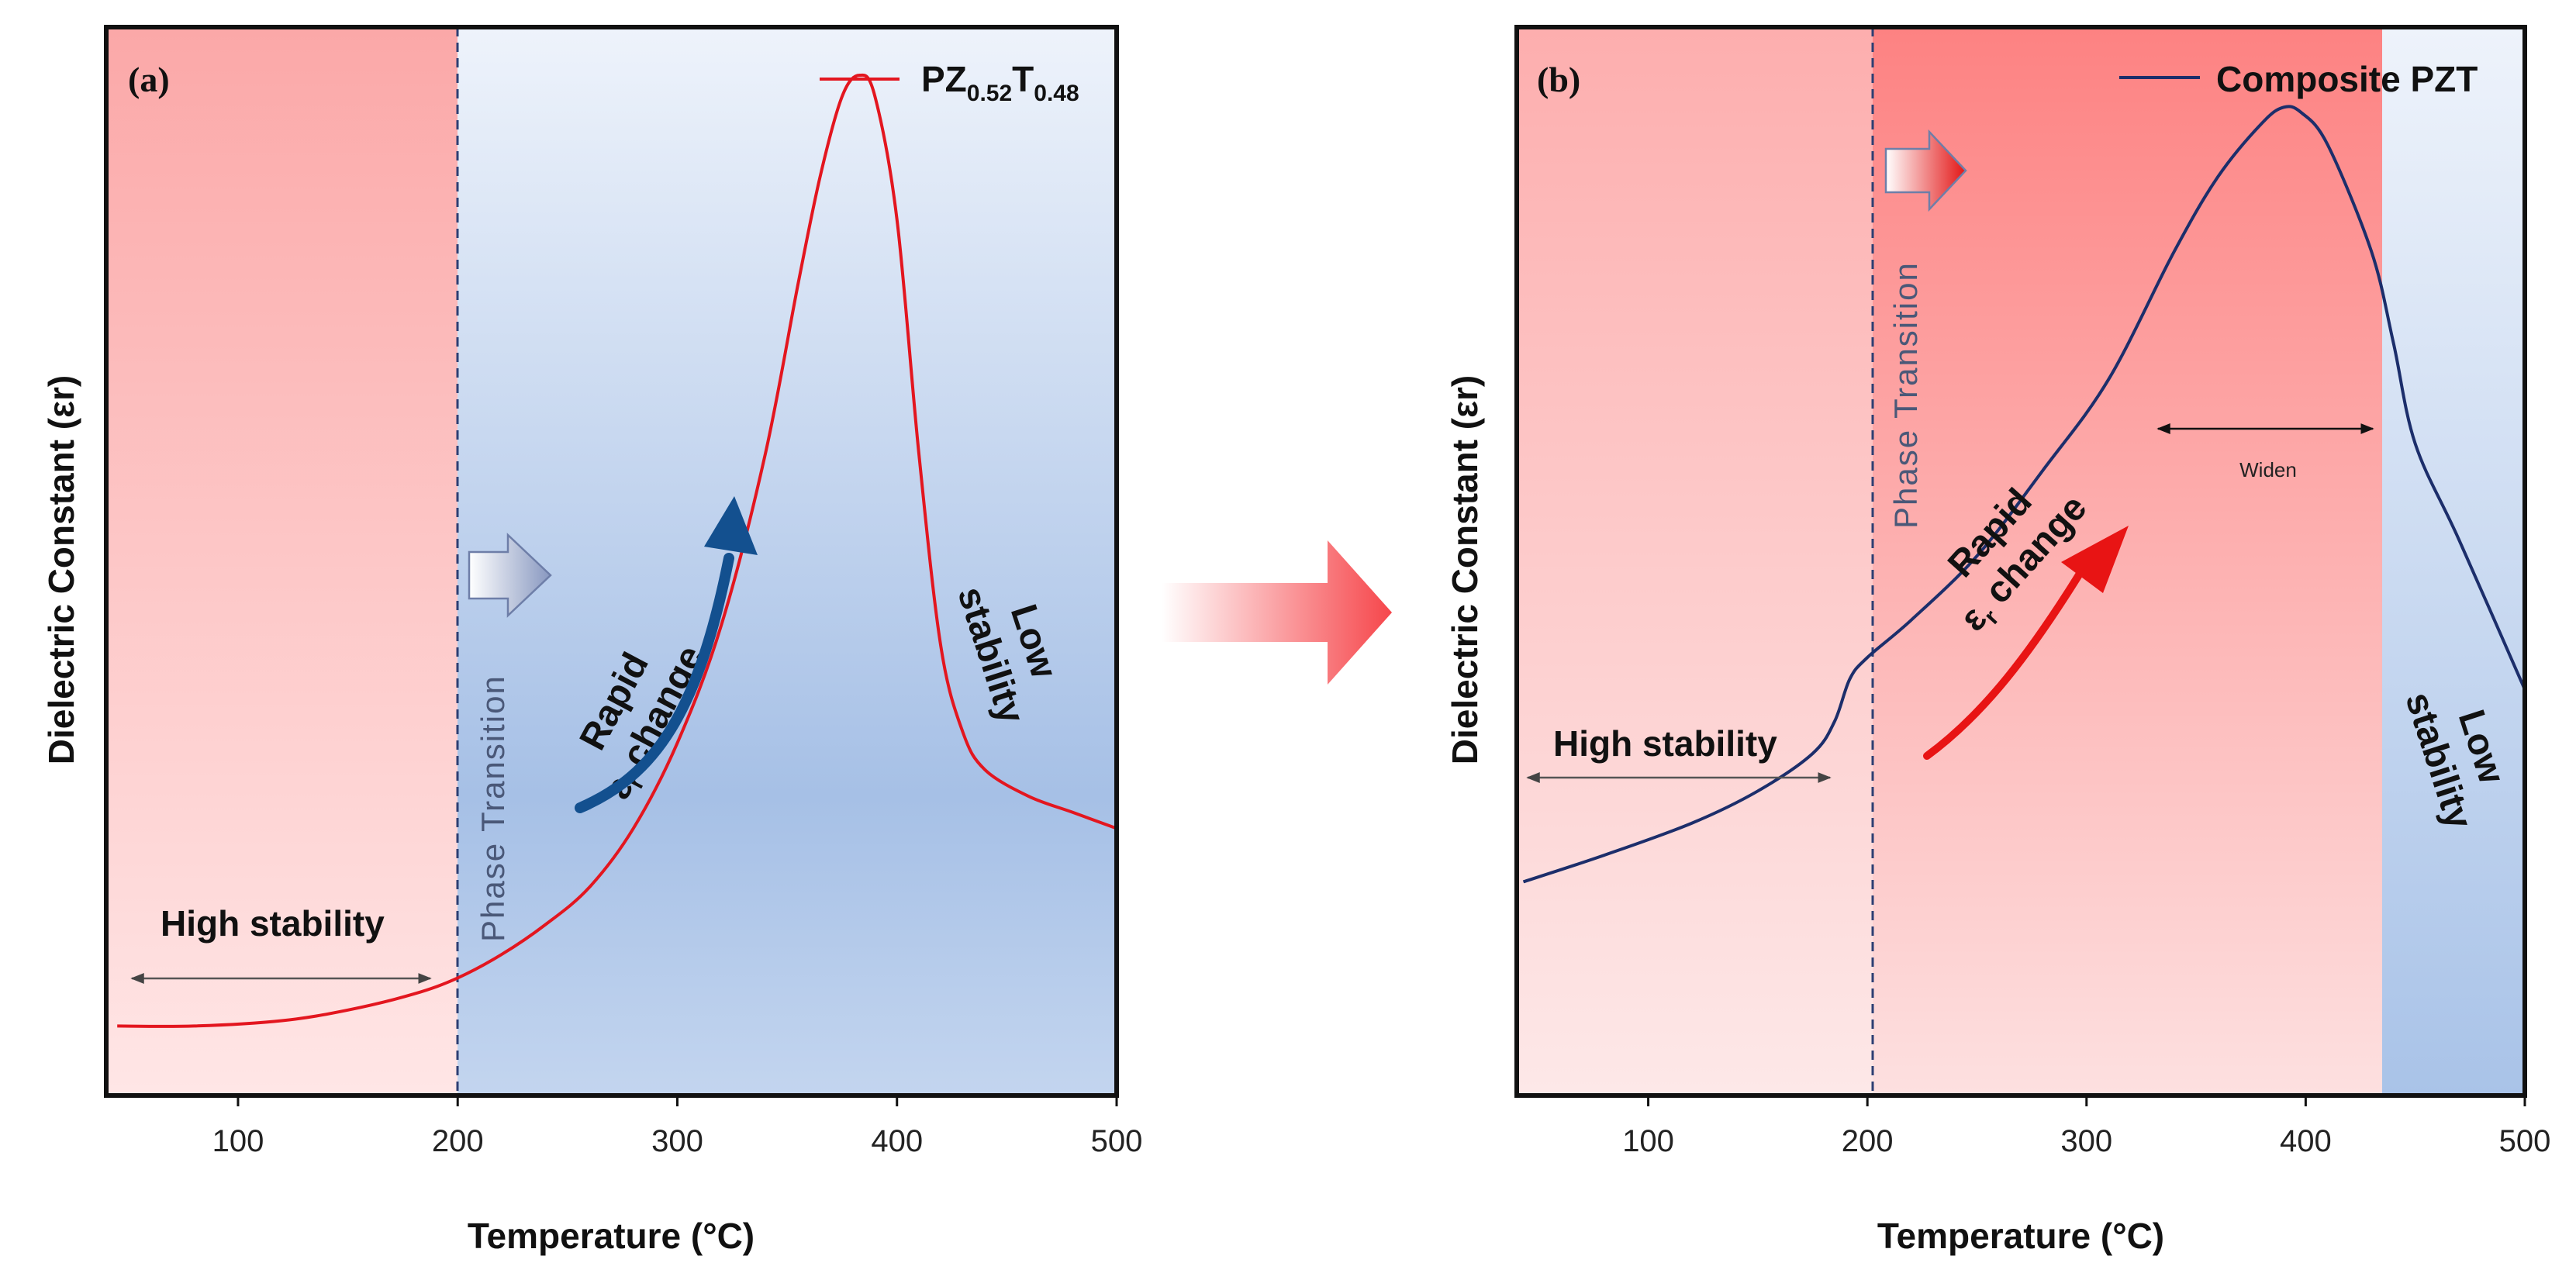 The height and width of the screenshot is (1280, 2576). Describe the element at coordinates (2095, 559) in the screenshot. I see `panel-b-rapid-arrow-head` at that location.